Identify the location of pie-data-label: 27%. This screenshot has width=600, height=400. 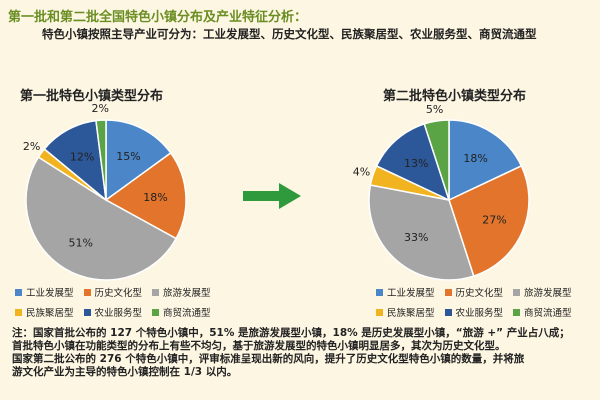
(494, 220).